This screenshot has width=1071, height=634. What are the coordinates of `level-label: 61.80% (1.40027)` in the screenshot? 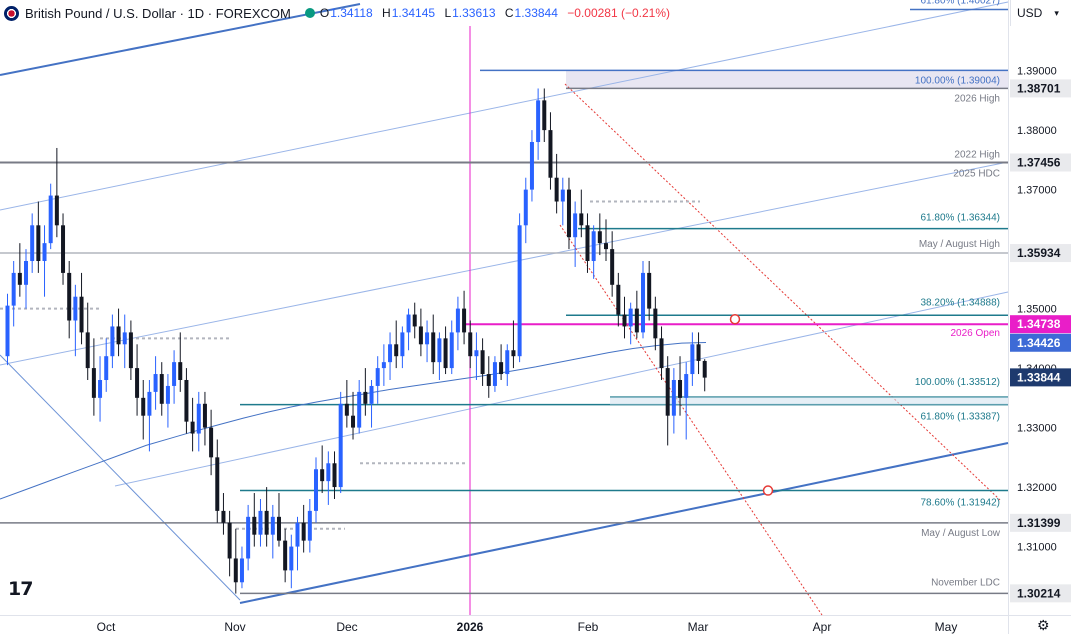 It's located at (960, 3).